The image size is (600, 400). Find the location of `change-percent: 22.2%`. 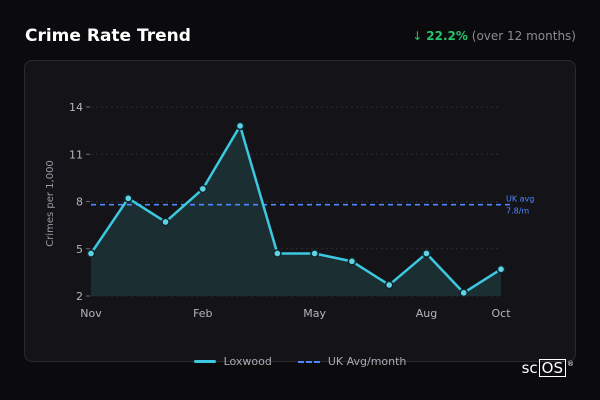

change-percent: 22.2% is located at coordinates (447, 36).